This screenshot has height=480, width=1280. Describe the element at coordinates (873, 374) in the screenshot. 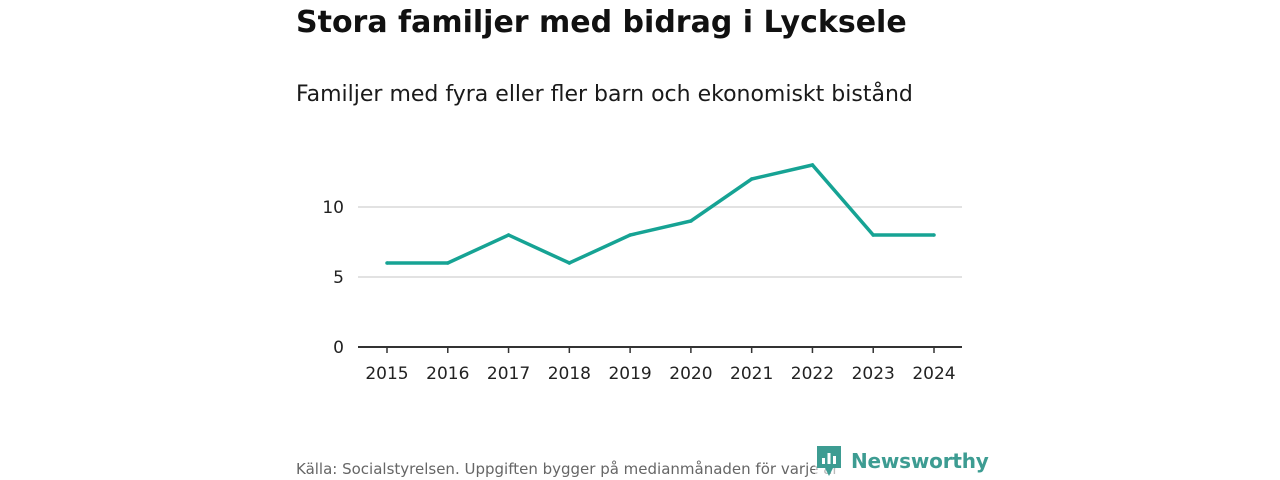

I see `x-tick-label: 2023` at that location.